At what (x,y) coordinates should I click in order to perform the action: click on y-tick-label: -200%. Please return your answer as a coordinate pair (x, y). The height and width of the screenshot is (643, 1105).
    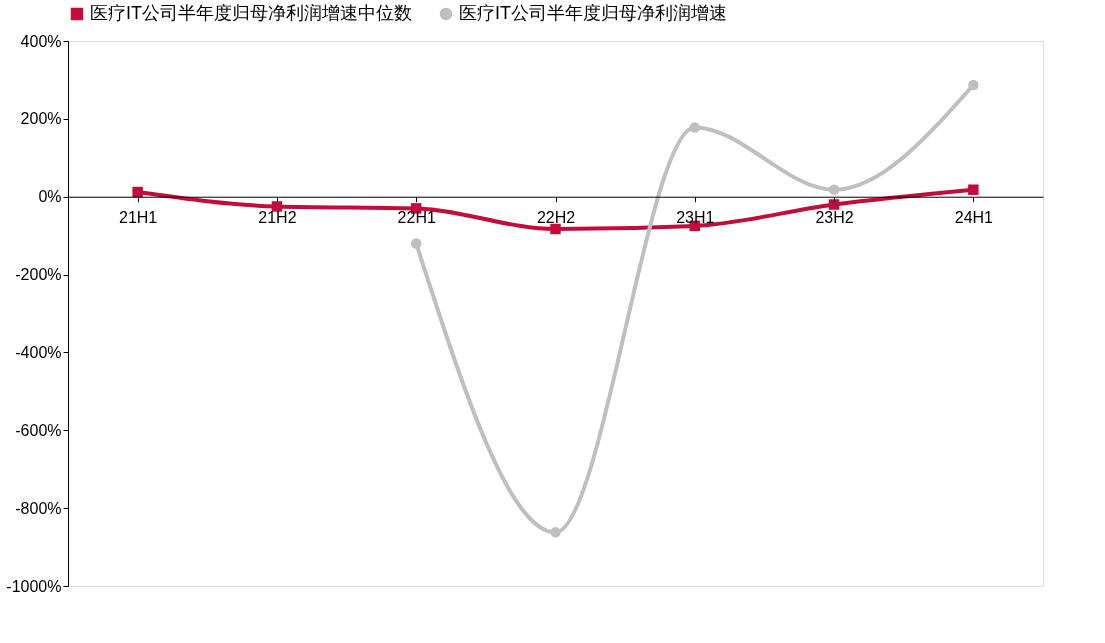
    Looking at the image, I should click on (38, 275).